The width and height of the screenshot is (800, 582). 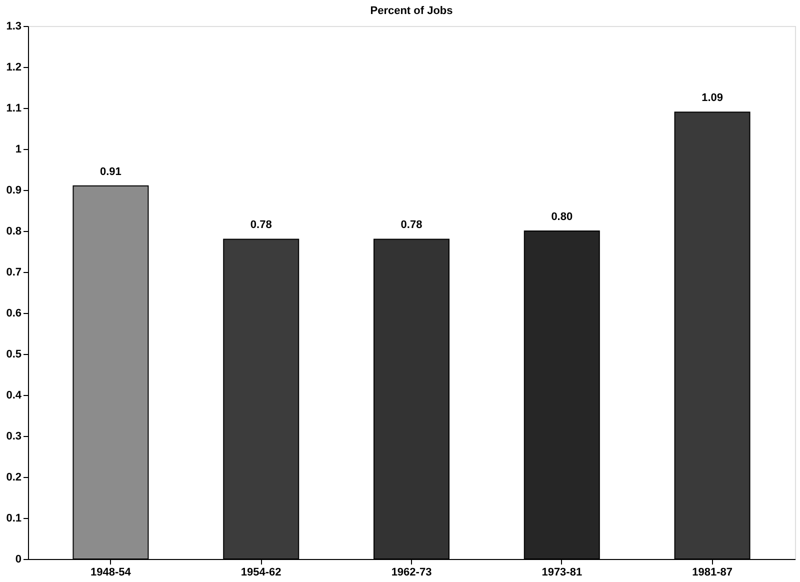 What do you see at coordinates (14, 354) in the screenshot?
I see `y-tick-label: 0.5` at bounding box center [14, 354].